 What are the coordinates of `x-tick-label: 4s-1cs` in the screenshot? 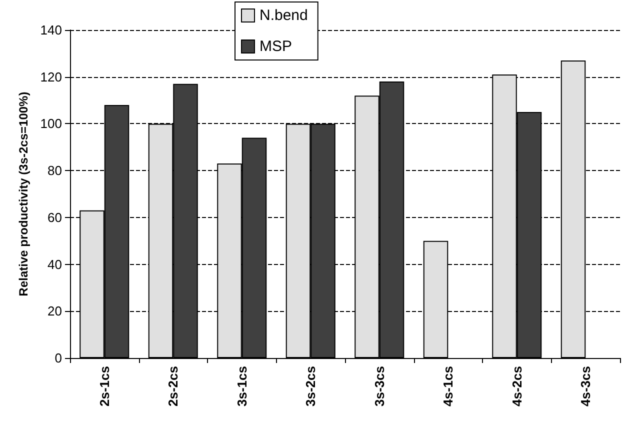 It's located at (448, 386).